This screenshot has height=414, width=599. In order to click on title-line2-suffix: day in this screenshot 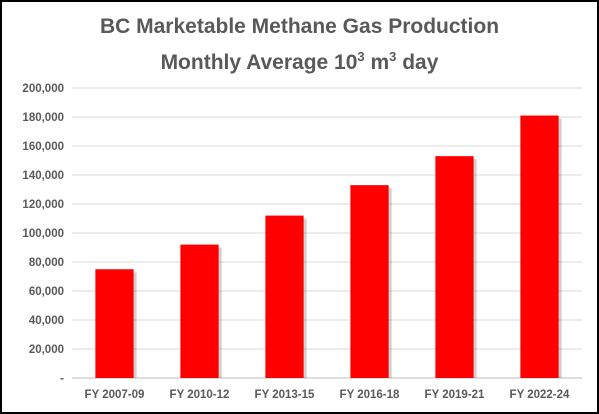, I will do `click(417, 62)`.